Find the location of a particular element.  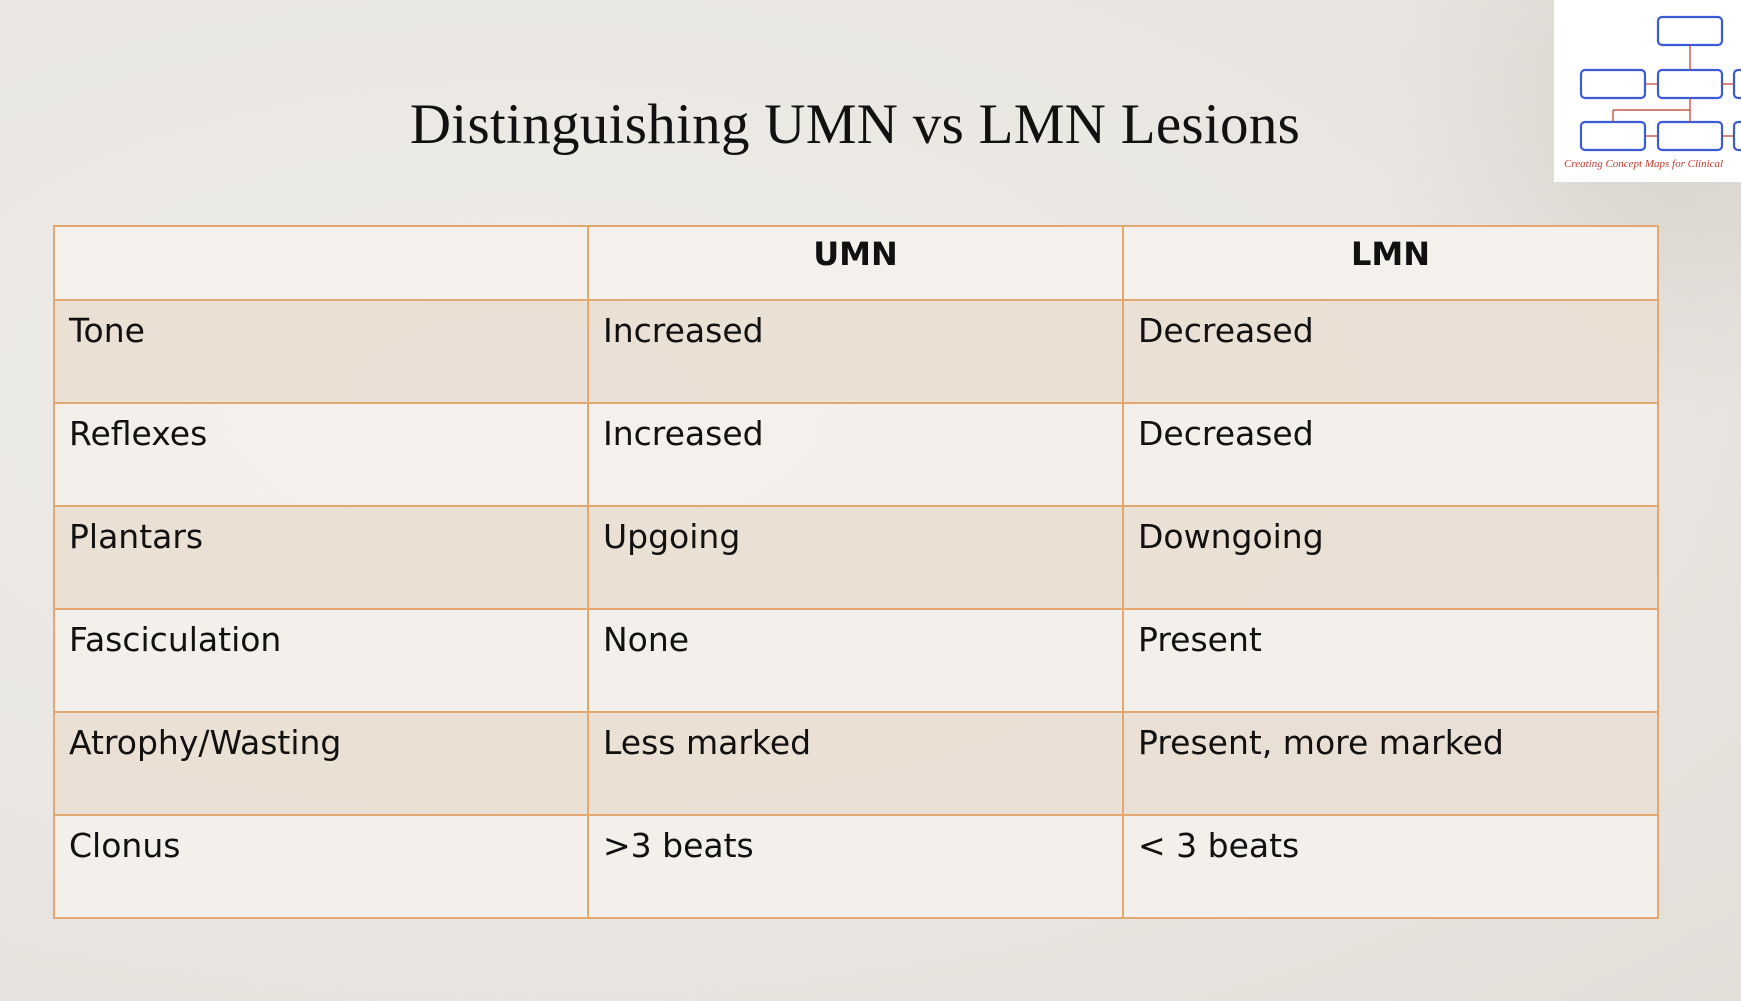

thumbnail-caption: Creating Concept Maps for Clinical is located at coordinates (1644, 164).